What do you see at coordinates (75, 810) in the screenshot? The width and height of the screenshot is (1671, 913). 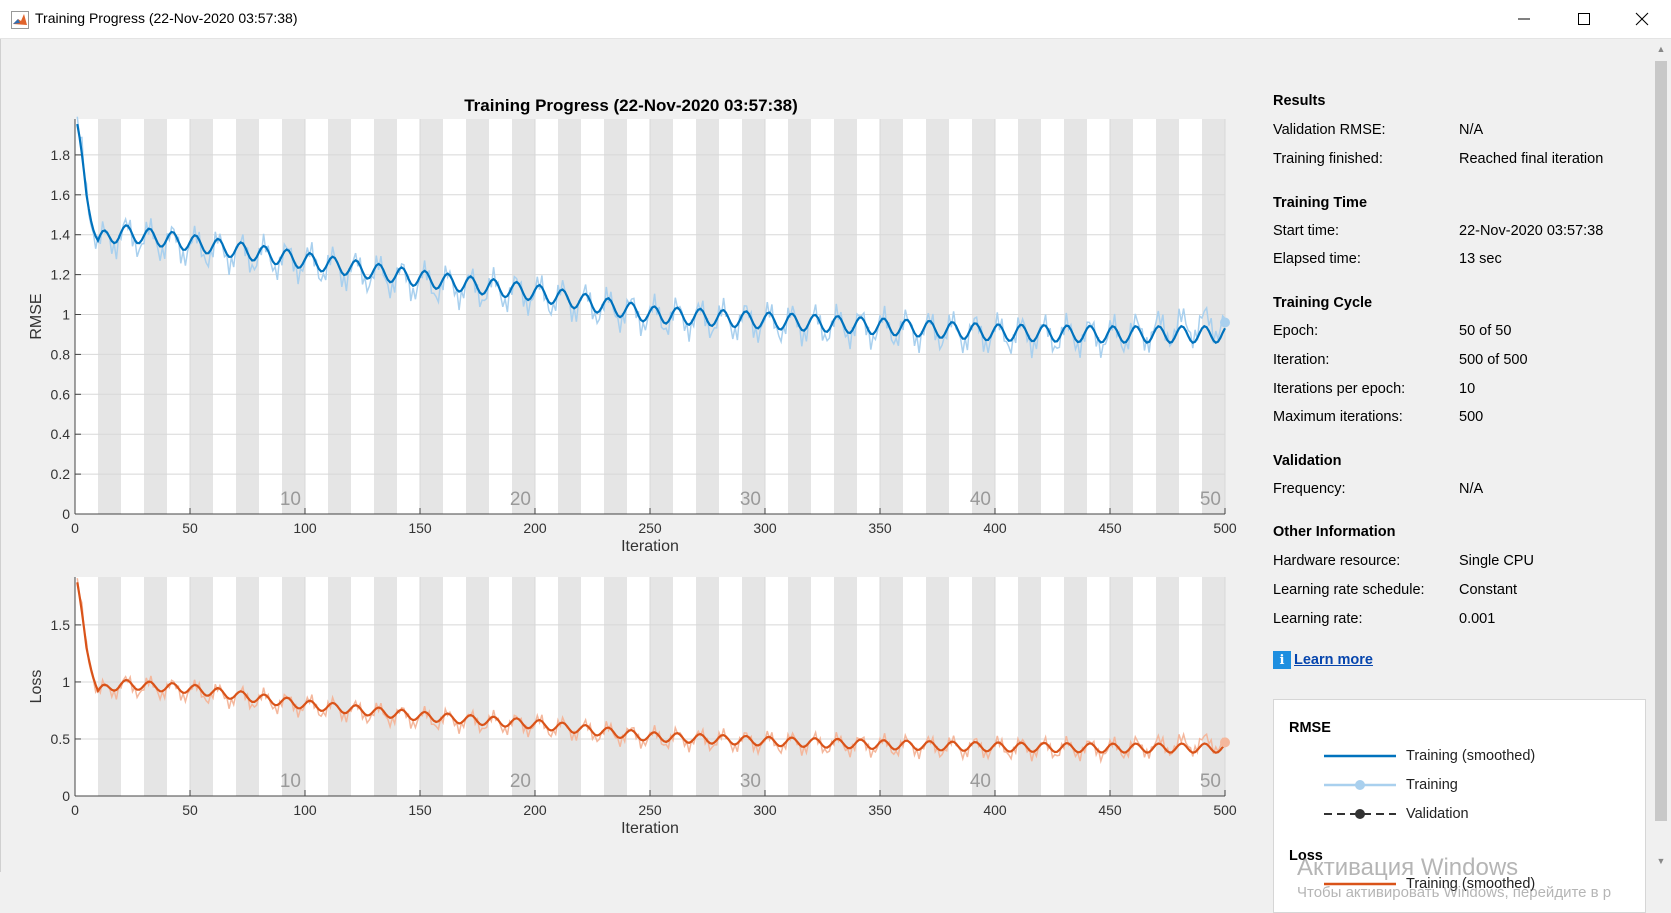 I see `loss-x-tick-label: 0` at bounding box center [75, 810].